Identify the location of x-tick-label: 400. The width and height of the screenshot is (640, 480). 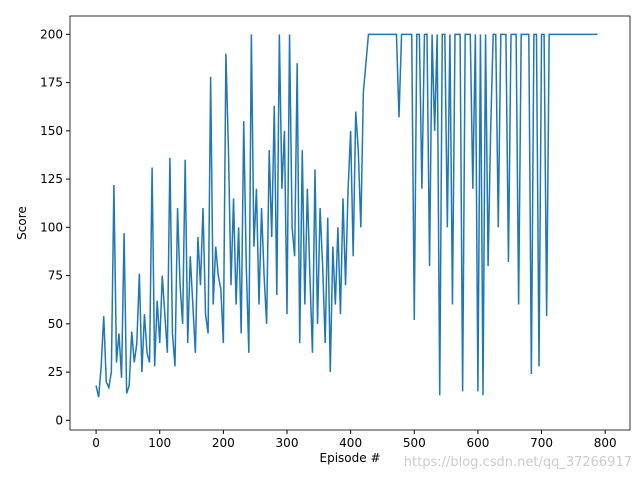
(350, 443).